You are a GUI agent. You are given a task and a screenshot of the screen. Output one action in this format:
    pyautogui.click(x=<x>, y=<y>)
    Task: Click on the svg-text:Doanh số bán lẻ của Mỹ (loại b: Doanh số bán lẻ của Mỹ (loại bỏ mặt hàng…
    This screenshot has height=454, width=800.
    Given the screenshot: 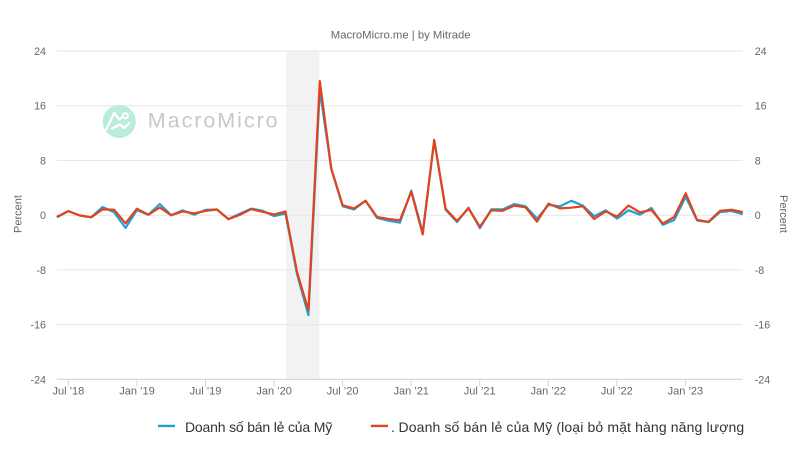 What is the action you would take?
    pyautogui.click(x=572, y=427)
    